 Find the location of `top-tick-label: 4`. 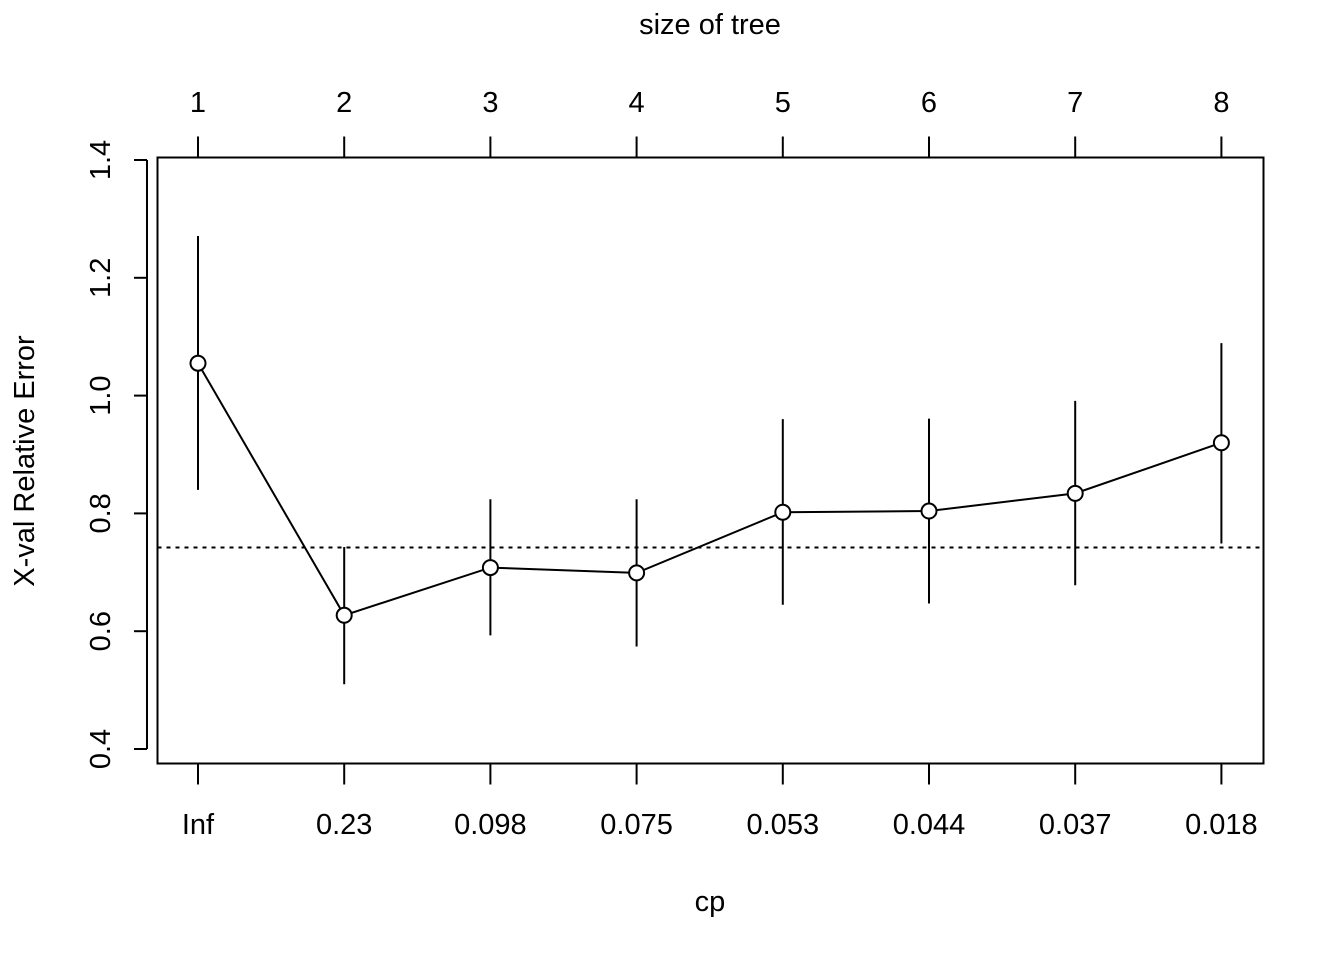

top-tick-label: 4 is located at coordinates (637, 103).